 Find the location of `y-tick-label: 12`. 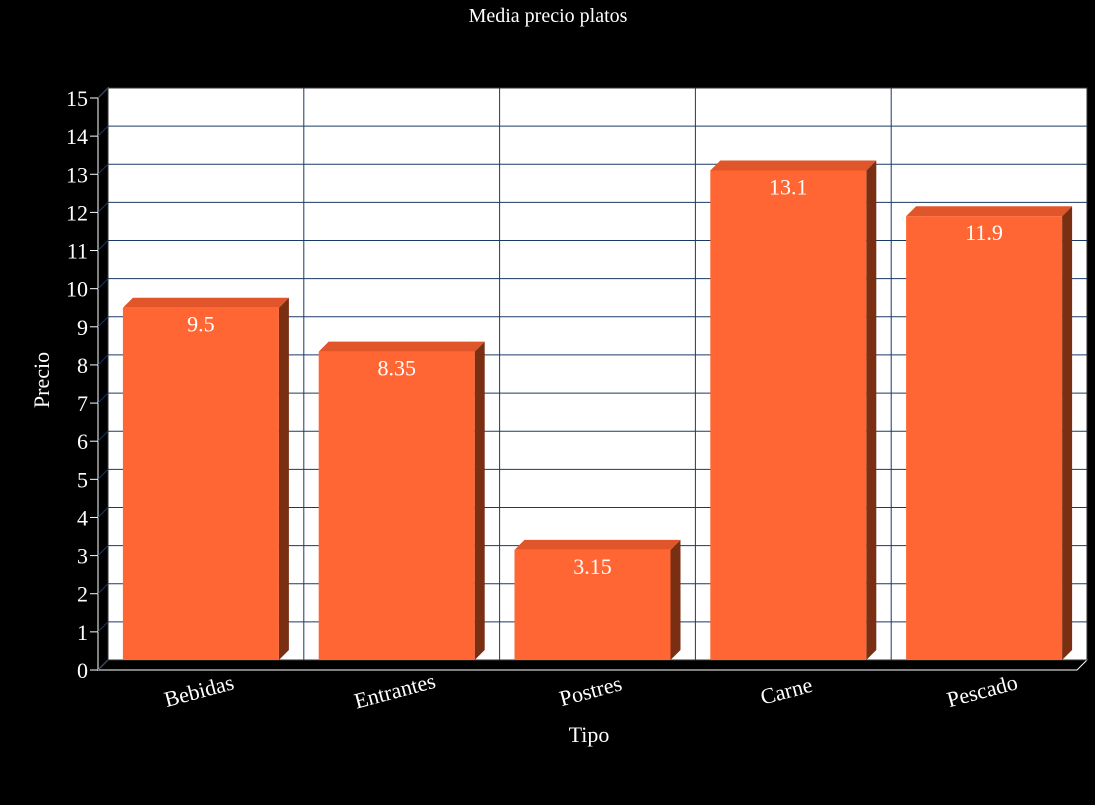

y-tick-label: 12 is located at coordinates (77, 212).